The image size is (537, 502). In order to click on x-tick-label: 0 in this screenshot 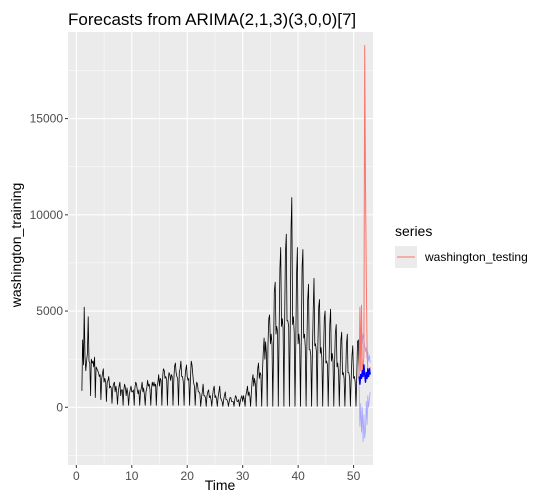, I will do `click(76, 476)`.